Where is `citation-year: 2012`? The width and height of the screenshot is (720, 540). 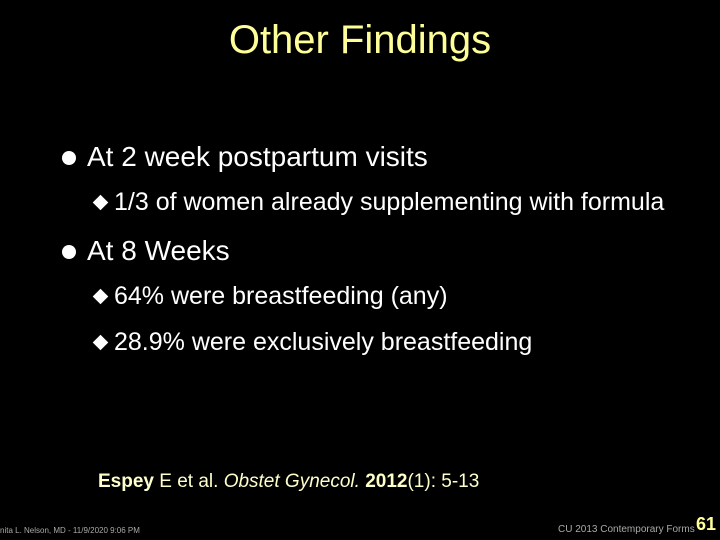
citation-year: 2012 is located at coordinates (386, 481).